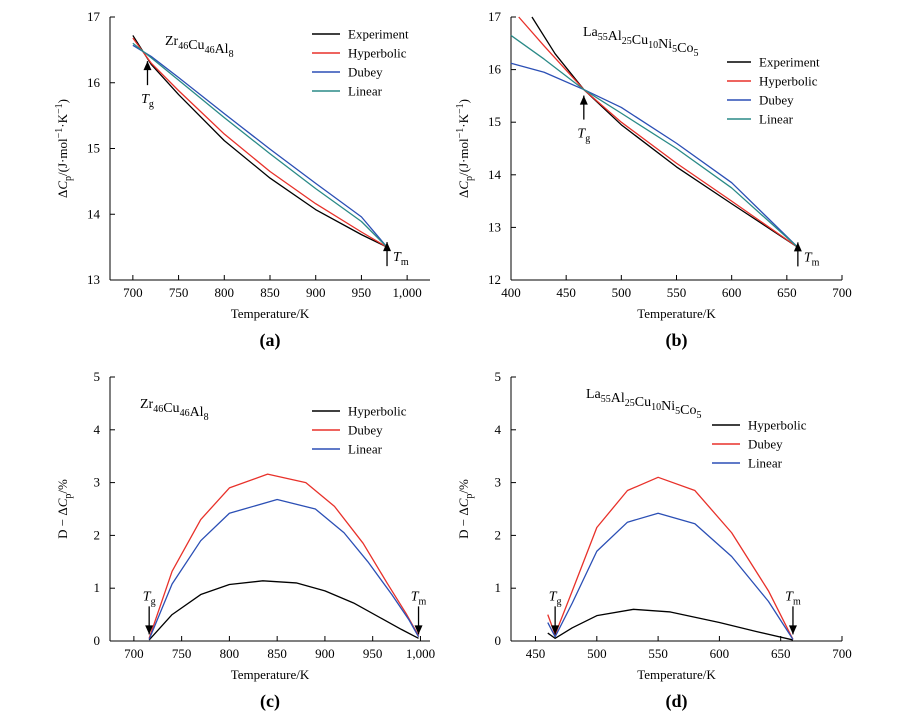 Image resolution: width=901 pixels, height=722 pixels. Describe the element at coordinates (511, 292) in the screenshot. I see `x-tick-label: 400` at that location.